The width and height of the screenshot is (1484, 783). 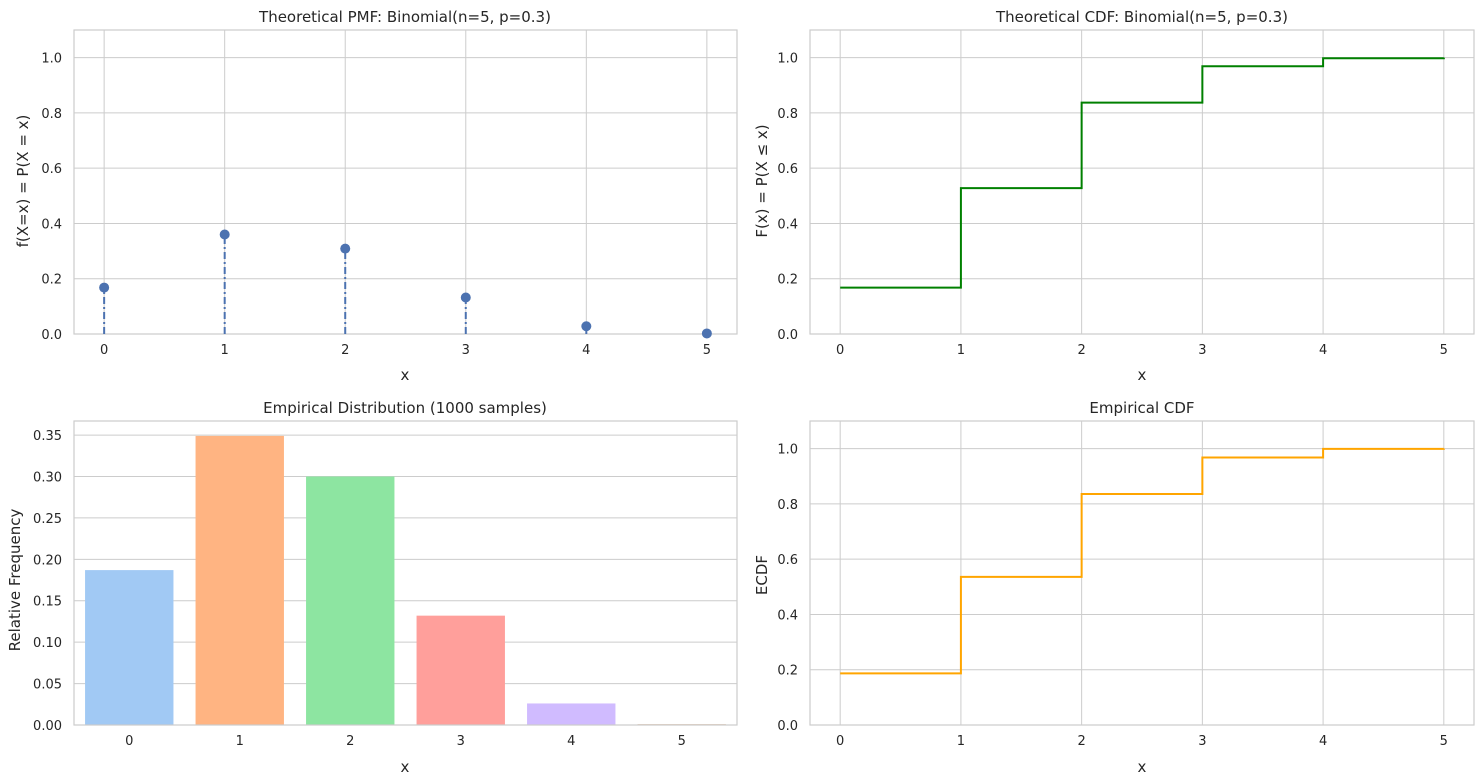 I want to click on ecdf-ytick-label: 0.2, so click(x=787, y=671).